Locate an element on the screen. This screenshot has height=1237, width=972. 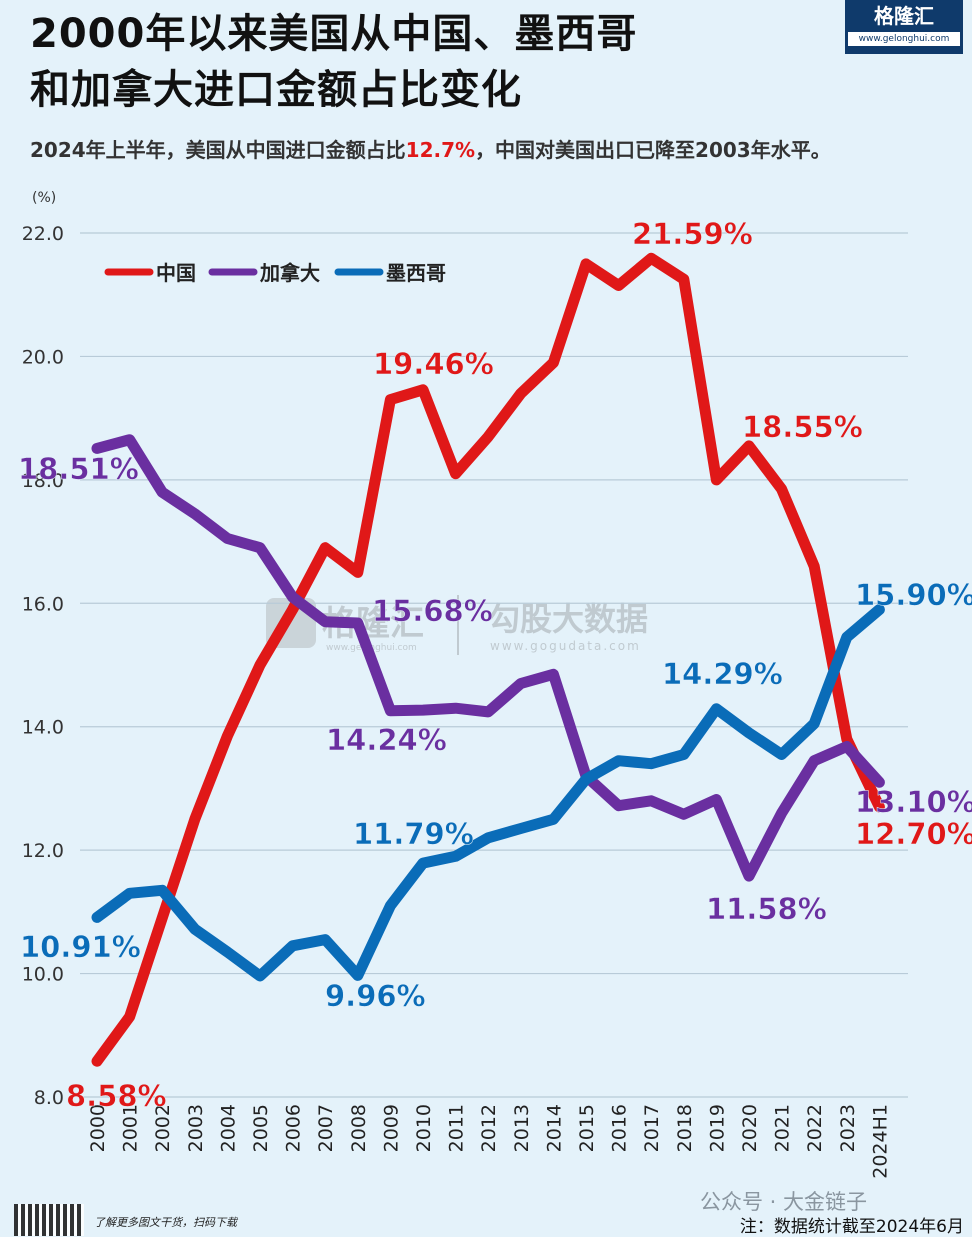
data-note: 注：数据统计截至2024年6月 is located at coordinates (851, 1227).